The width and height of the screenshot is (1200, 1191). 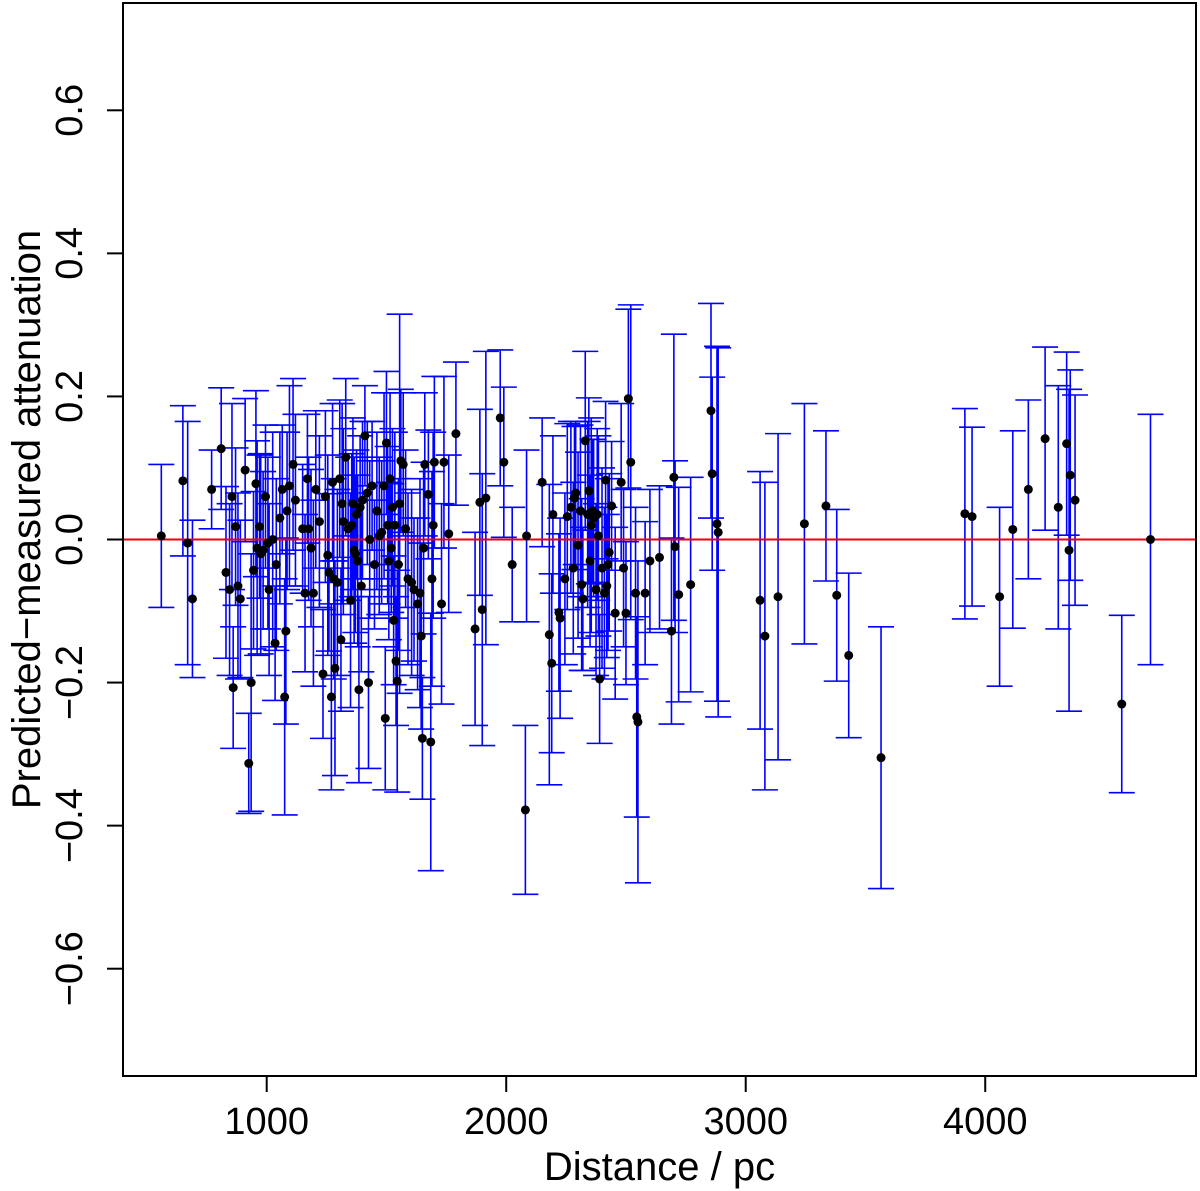 What do you see at coordinates (266, 1122) in the screenshot?
I see `x-tick-label: 1000` at bounding box center [266, 1122].